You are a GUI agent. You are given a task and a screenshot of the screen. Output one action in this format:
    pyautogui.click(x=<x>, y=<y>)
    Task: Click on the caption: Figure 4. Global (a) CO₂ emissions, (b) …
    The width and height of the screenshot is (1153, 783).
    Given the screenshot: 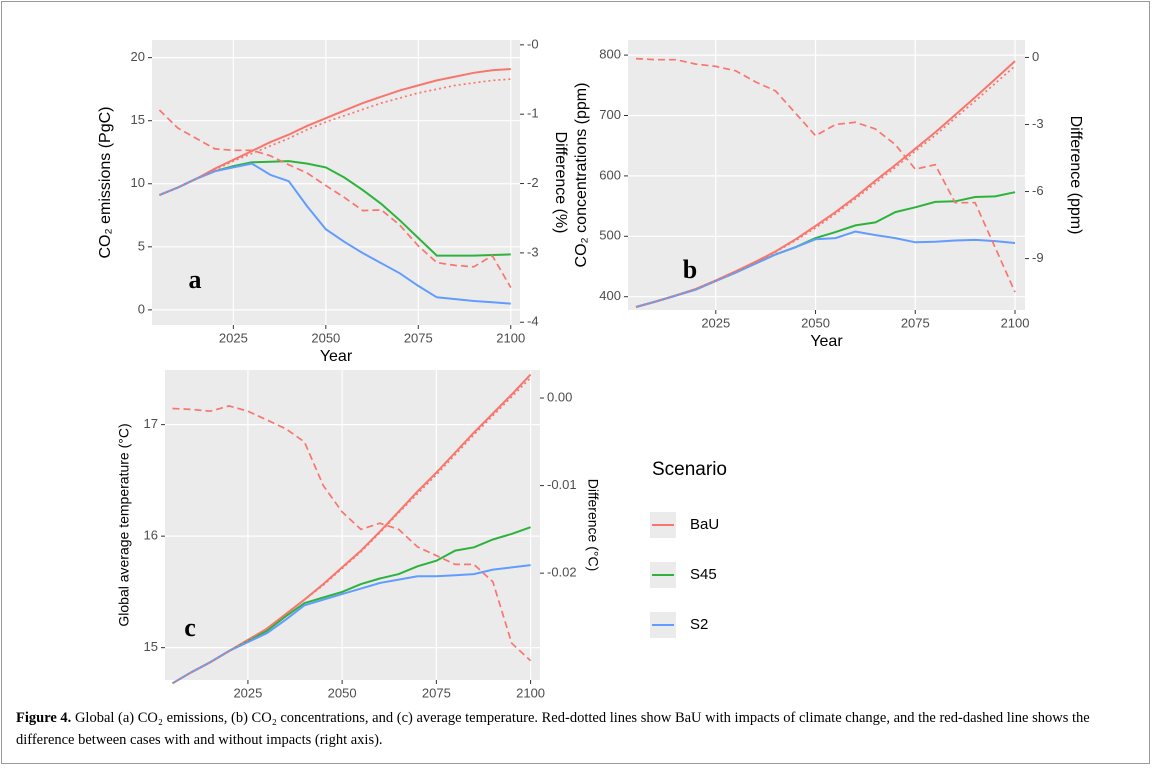 What is the action you would take?
    pyautogui.click(x=573, y=729)
    